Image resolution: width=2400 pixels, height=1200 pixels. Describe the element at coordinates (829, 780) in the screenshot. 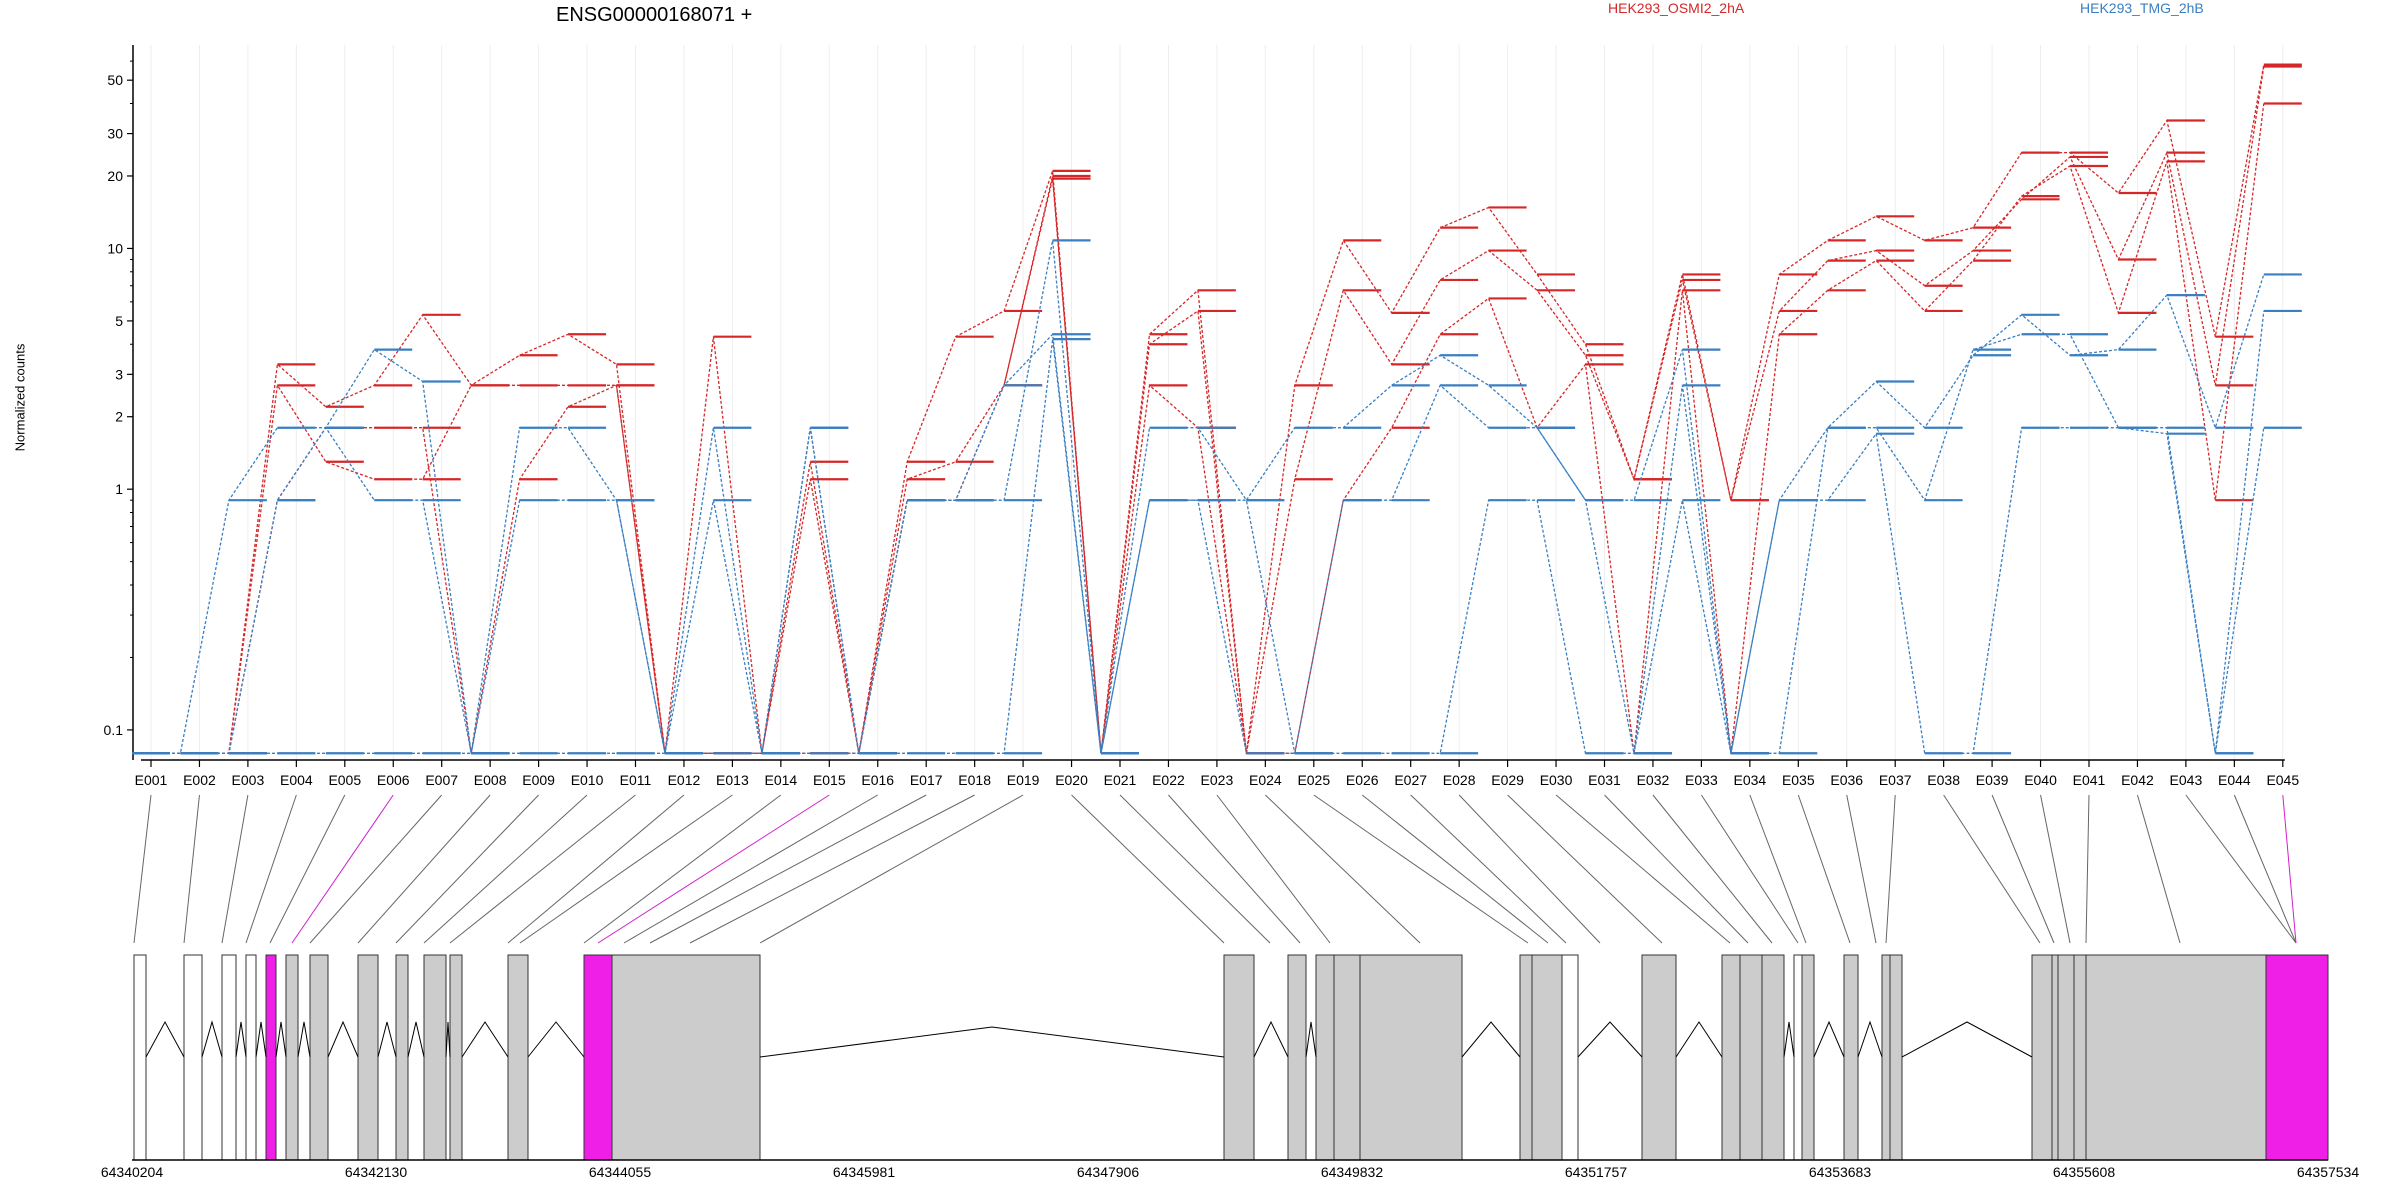

I see `x-tick-label: E015` at that location.